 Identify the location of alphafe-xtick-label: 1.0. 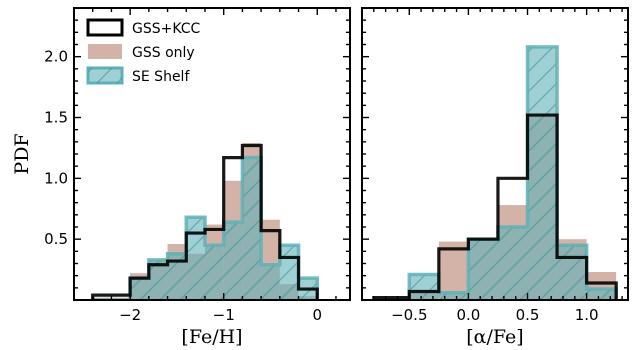
(587, 315).